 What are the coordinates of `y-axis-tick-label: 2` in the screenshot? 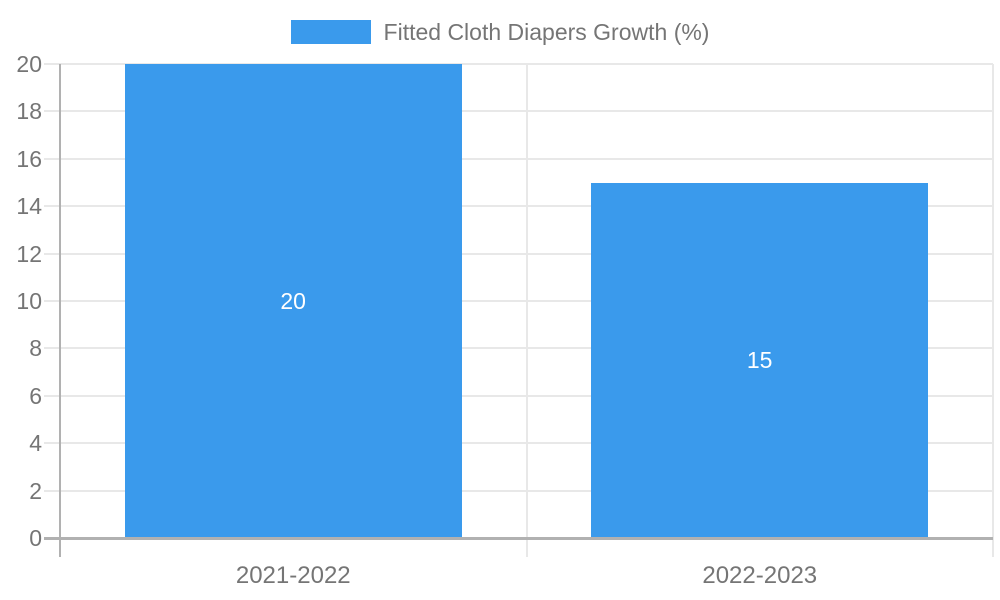 It's located at (35, 490).